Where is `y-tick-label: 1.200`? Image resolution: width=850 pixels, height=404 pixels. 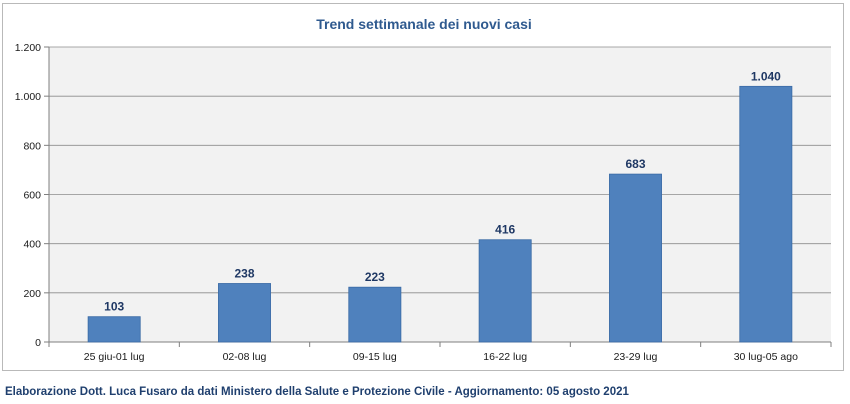
y-tick-label: 1.200 is located at coordinates (28, 48).